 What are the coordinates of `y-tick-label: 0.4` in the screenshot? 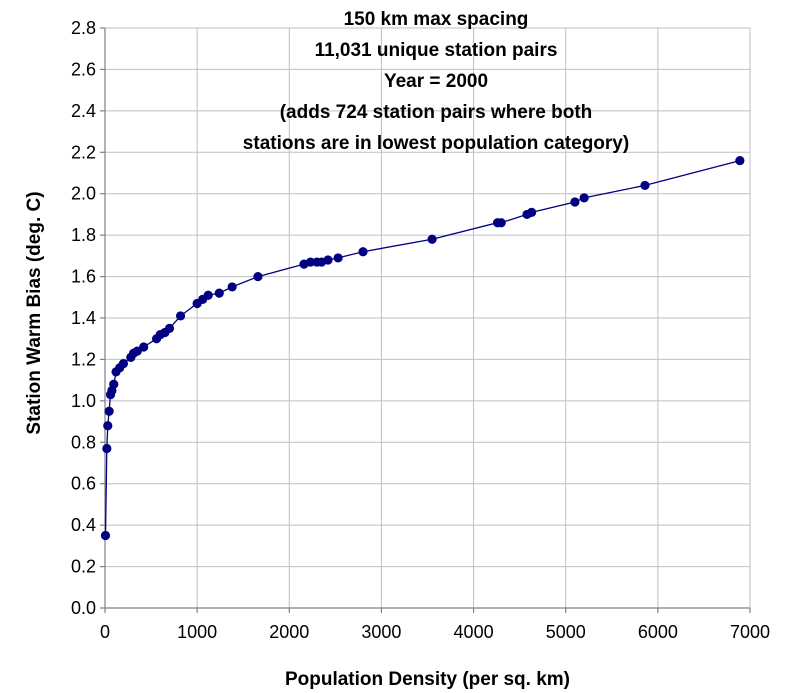 It's located at (83, 525).